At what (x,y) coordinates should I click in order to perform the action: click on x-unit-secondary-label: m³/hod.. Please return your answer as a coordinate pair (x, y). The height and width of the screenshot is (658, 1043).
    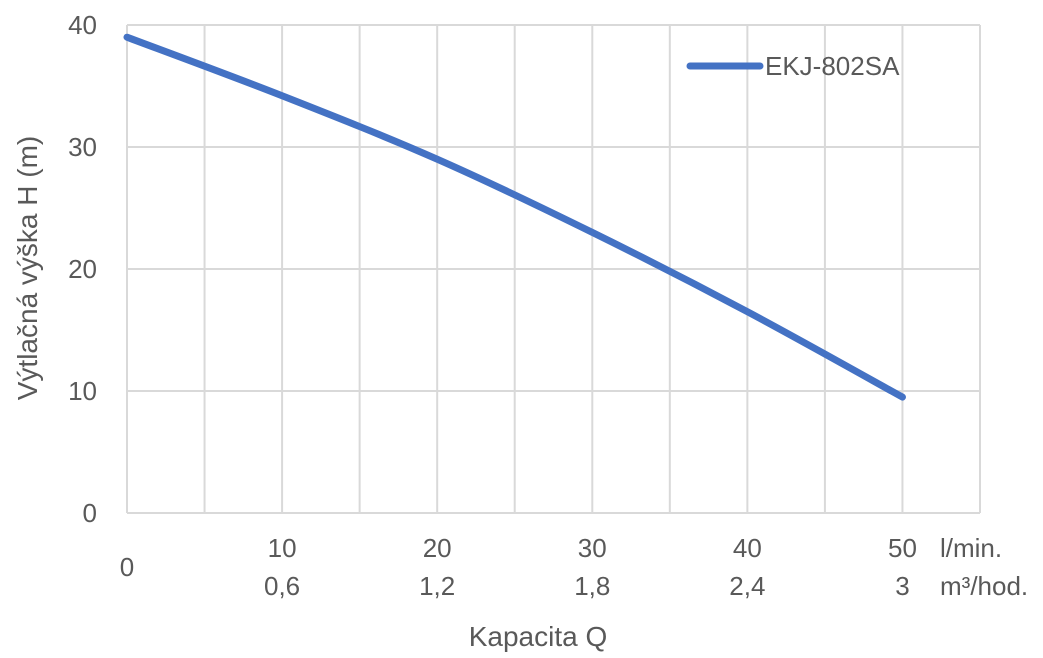
    Looking at the image, I should click on (984, 586).